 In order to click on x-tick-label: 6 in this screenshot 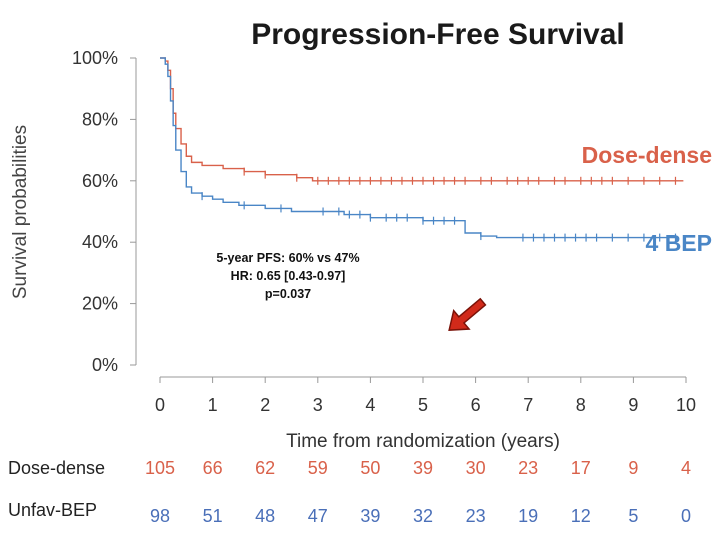, I will do `click(476, 405)`.